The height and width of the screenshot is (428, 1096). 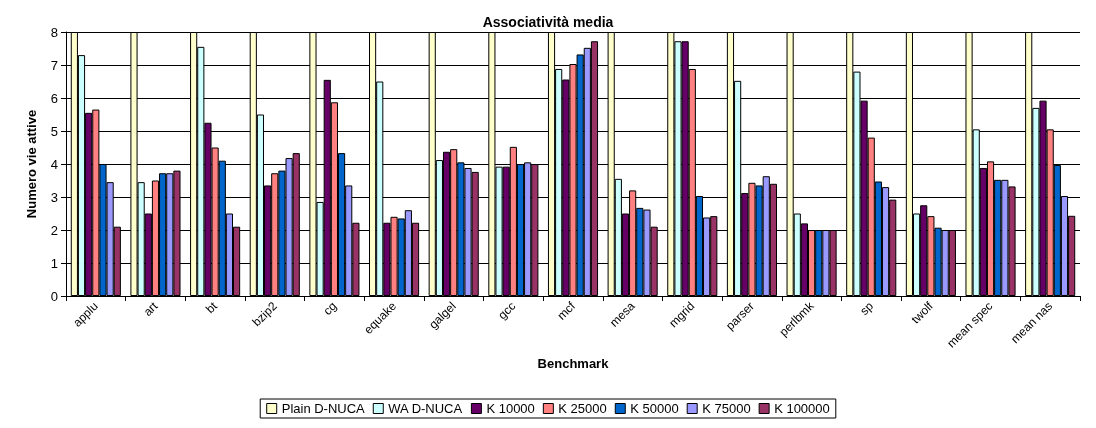 I want to click on x-tick-label: sp, so click(x=867, y=308).